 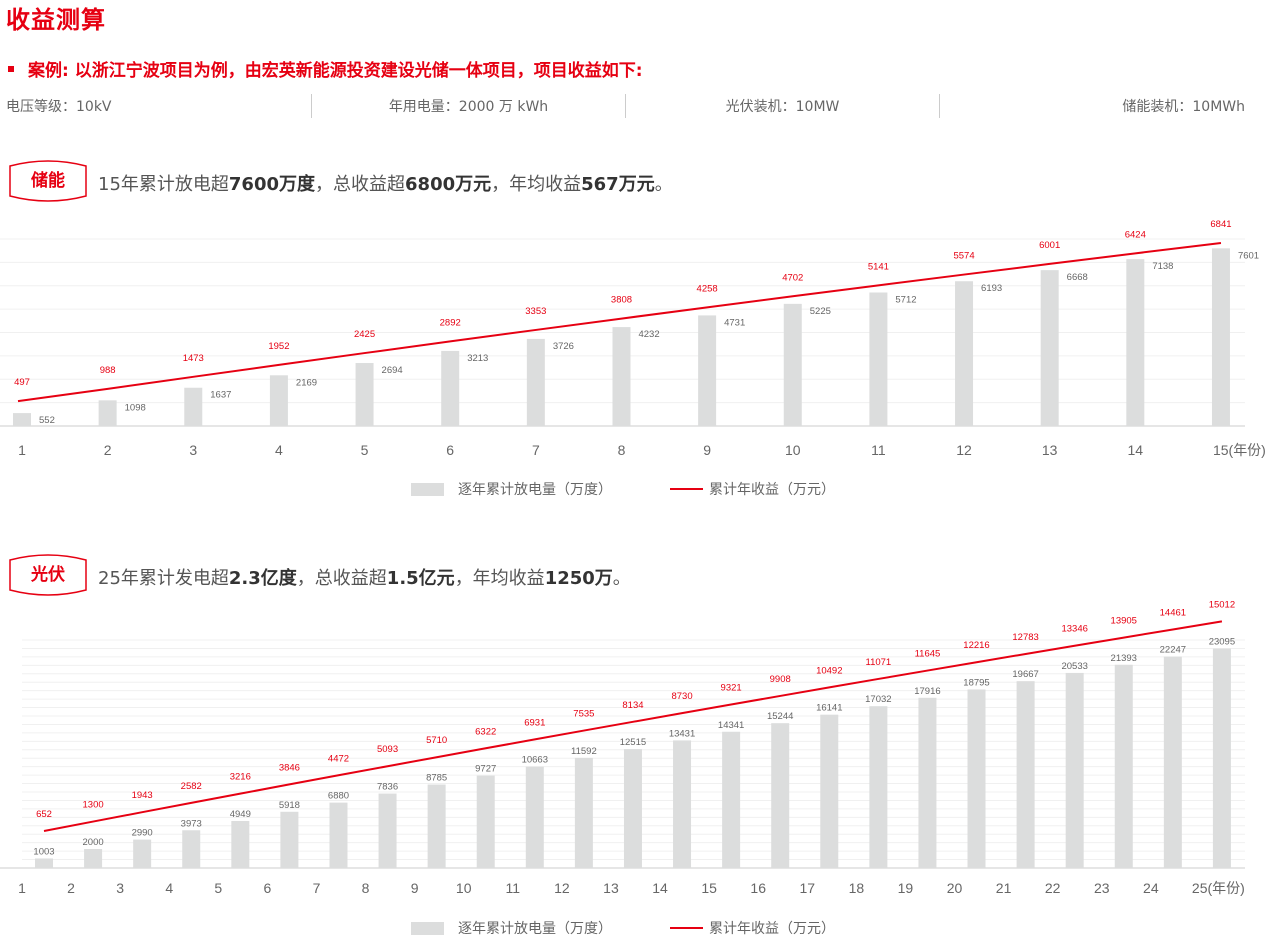 I want to click on revenue-value-label: 6931, so click(x=534, y=722).